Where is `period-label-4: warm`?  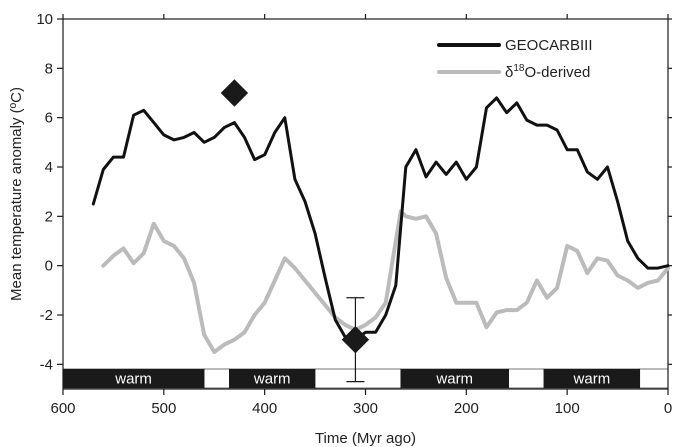 period-label-4: warm is located at coordinates (454, 379).